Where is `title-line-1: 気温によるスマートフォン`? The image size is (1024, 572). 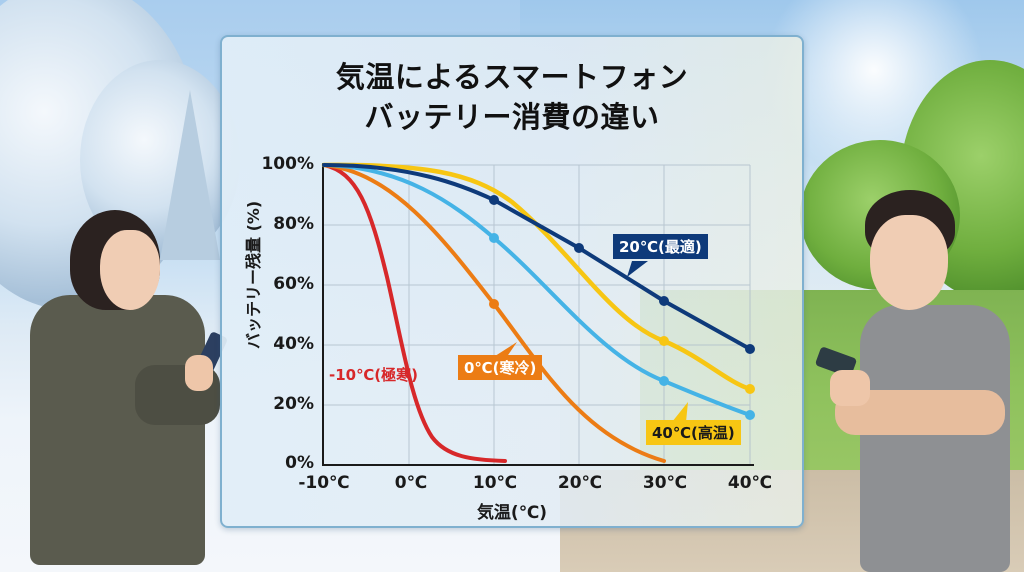 title-line-1: 気温によるスマートフォン is located at coordinates (512, 77).